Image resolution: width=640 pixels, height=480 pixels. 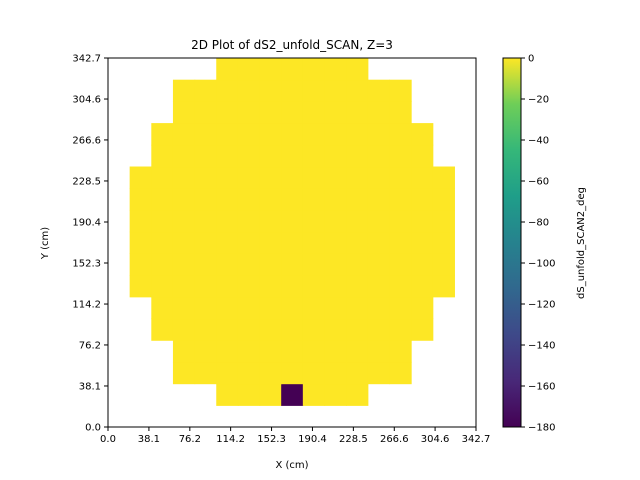 What do you see at coordinates (86, 222) in the screenshot?
I see `y-tick-label: 190.4` at bounding box center [86, 222].